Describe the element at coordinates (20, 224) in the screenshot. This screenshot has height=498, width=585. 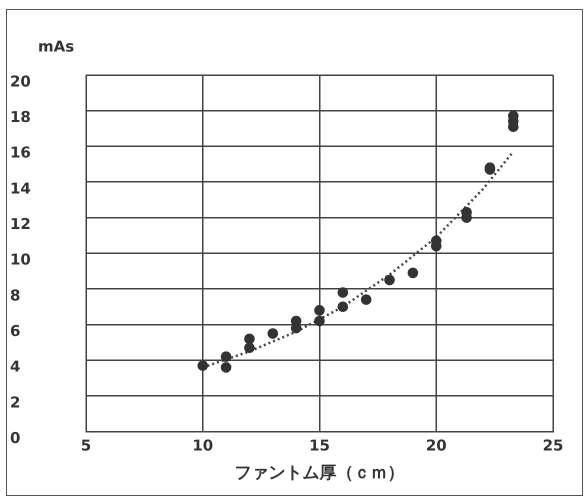
I see `y-tick-label: 12` at that location.